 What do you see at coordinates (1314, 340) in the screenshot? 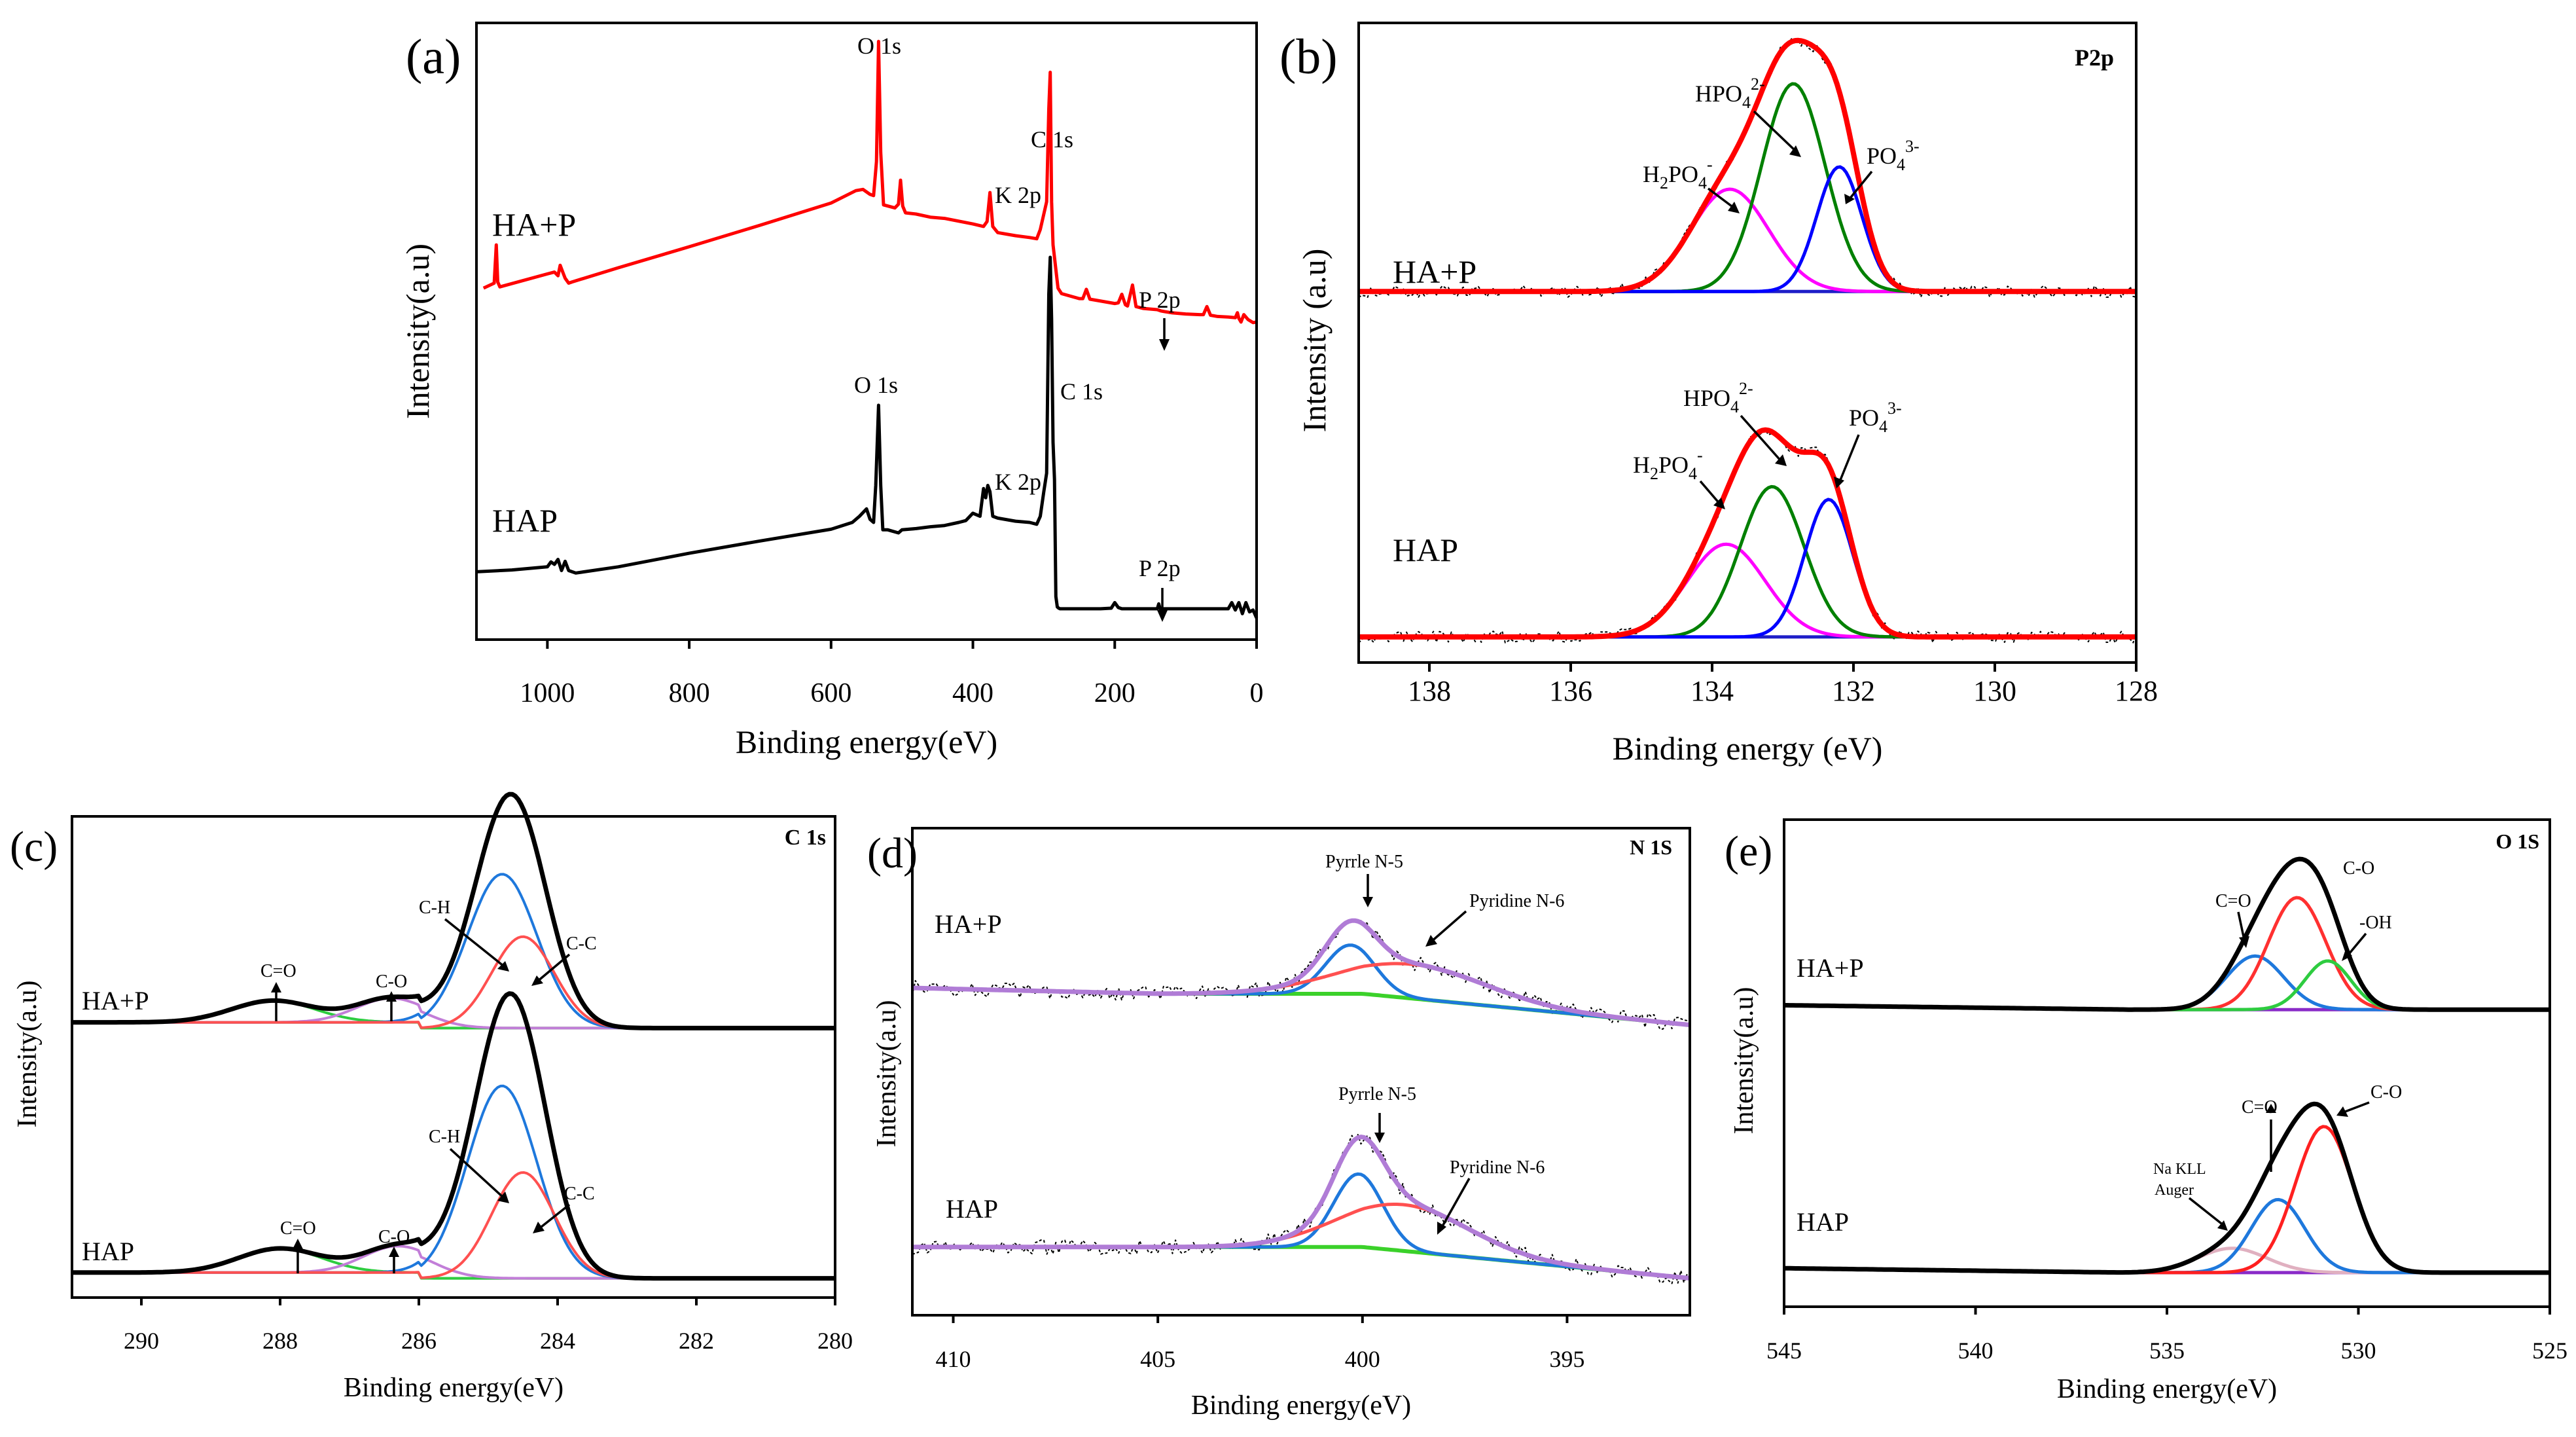
I see `panel-b-ylabel: Intensity (a.u)` at bounding box center [1314, 340].